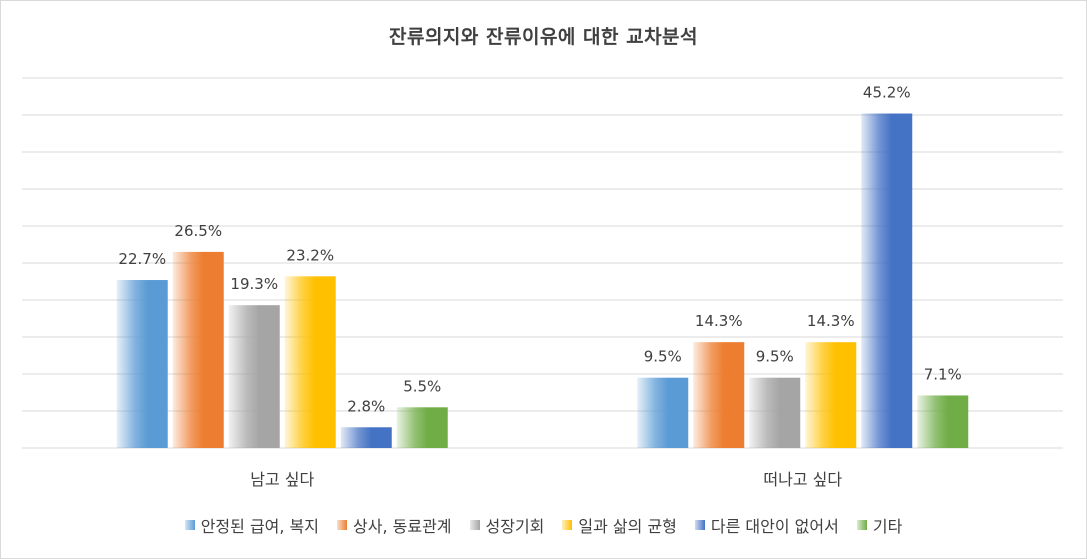 The height and width of the screenshot is (559, 1087). What do you see at coordinates (802, 479) in the screenshot?
I see `x-tick-label: 떠나고 싶다` at bounding box center [802, 479].